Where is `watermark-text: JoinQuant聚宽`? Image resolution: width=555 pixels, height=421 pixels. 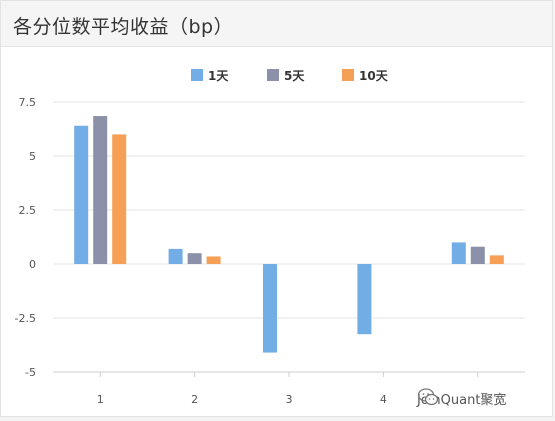 watermark-text: JoinQuant聚宽 is located at coordinates (462, 400).